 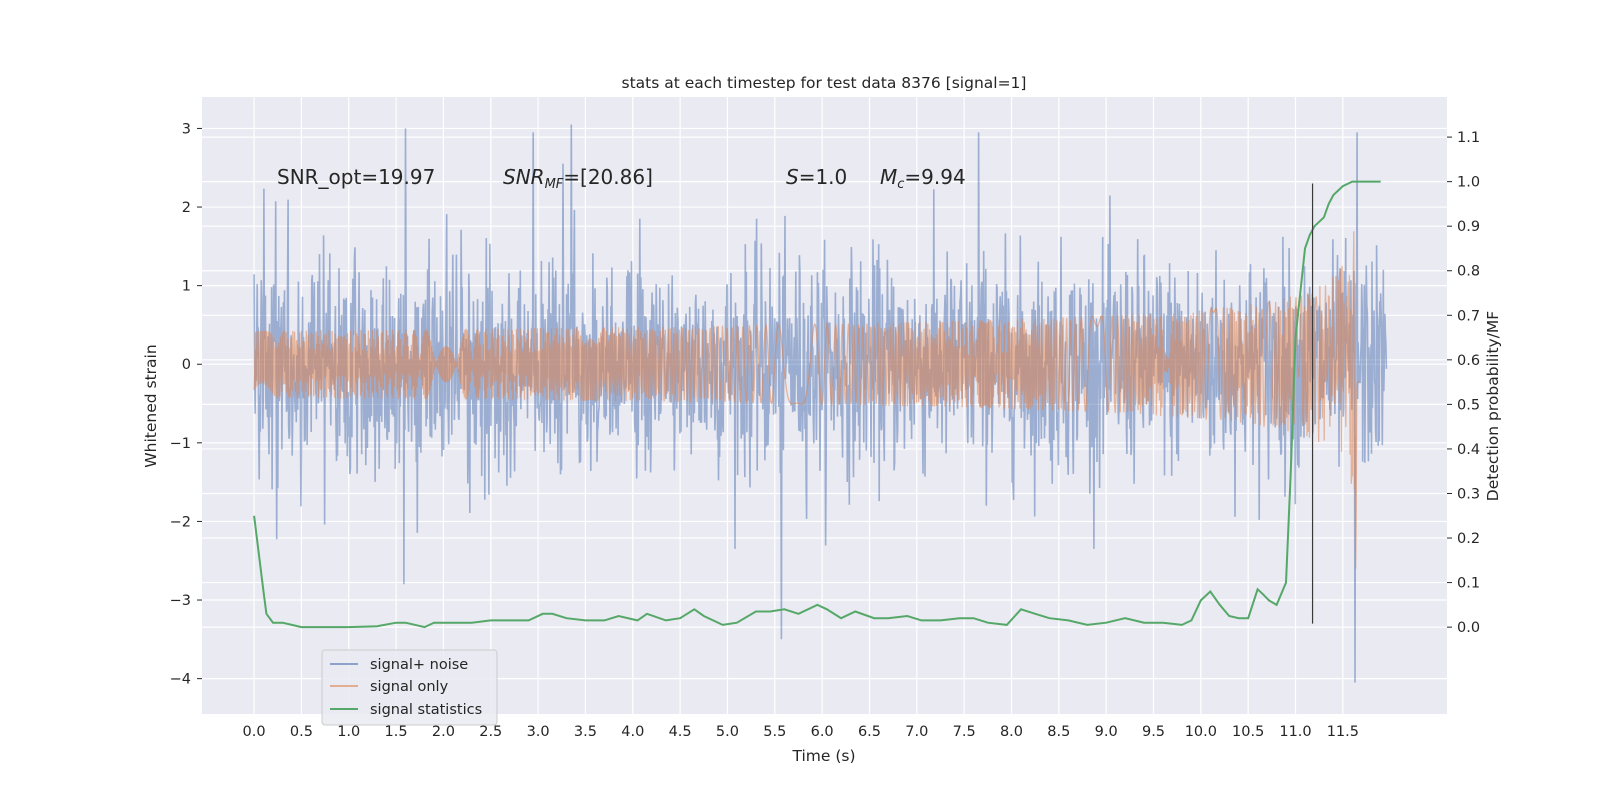 I want to click on x-tick-label: 6.0, so click(x=822, y=732).